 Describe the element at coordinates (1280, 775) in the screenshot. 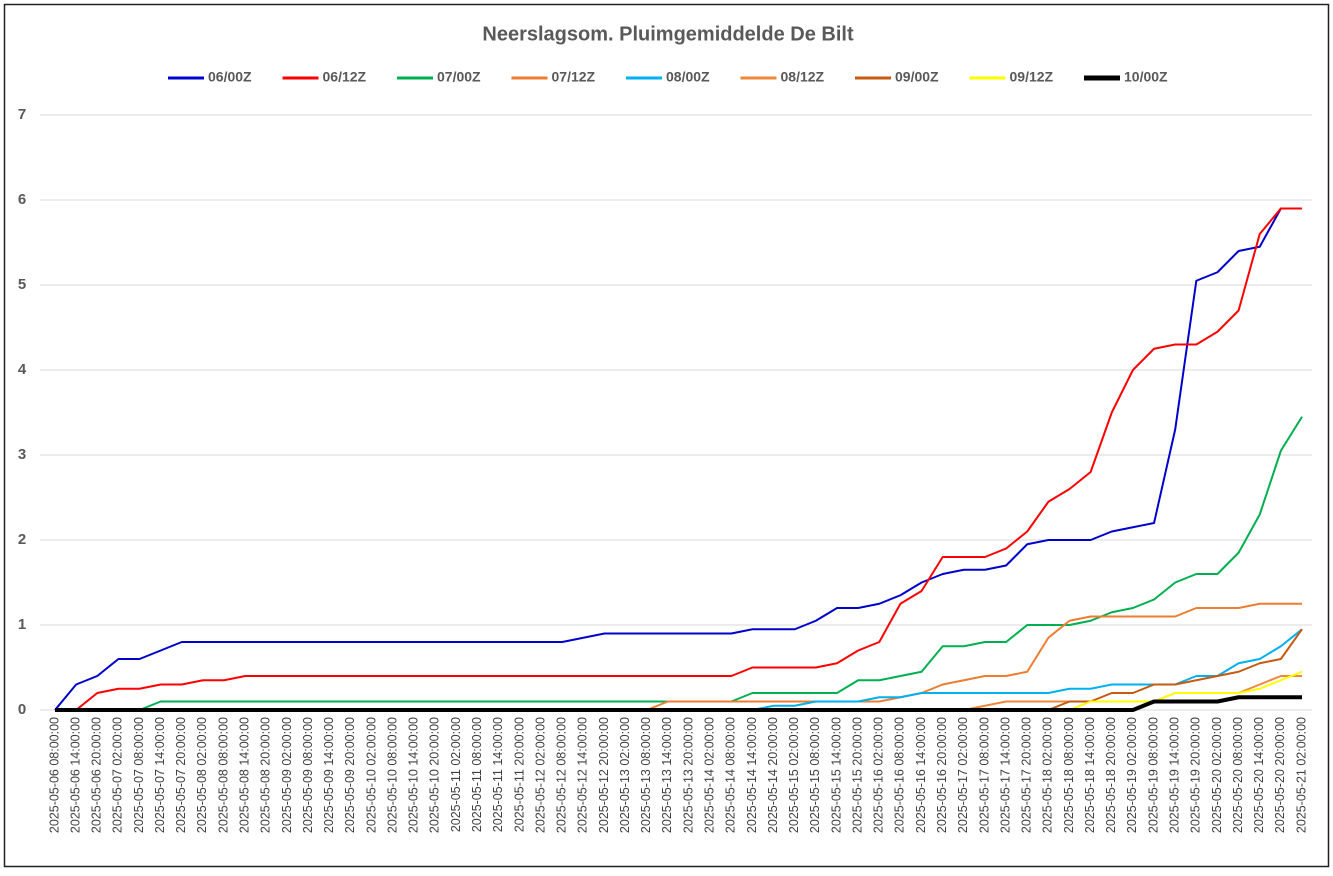

I see `x-tick-label: 2025-05-20 20:00:00` at that location.